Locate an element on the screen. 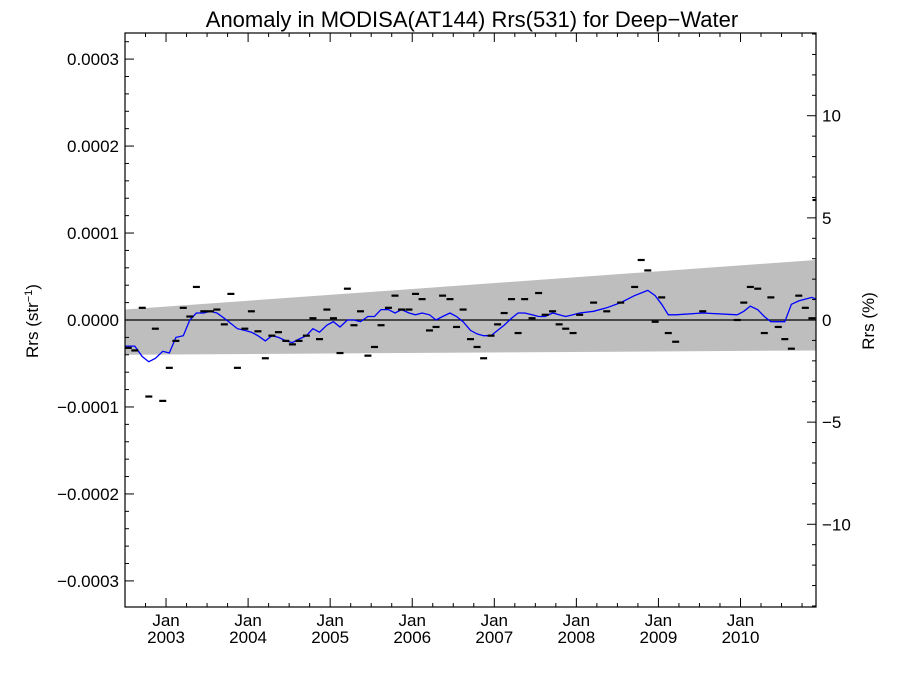  x-tick-label-year: 2008 is located at coordinates (576, 637).